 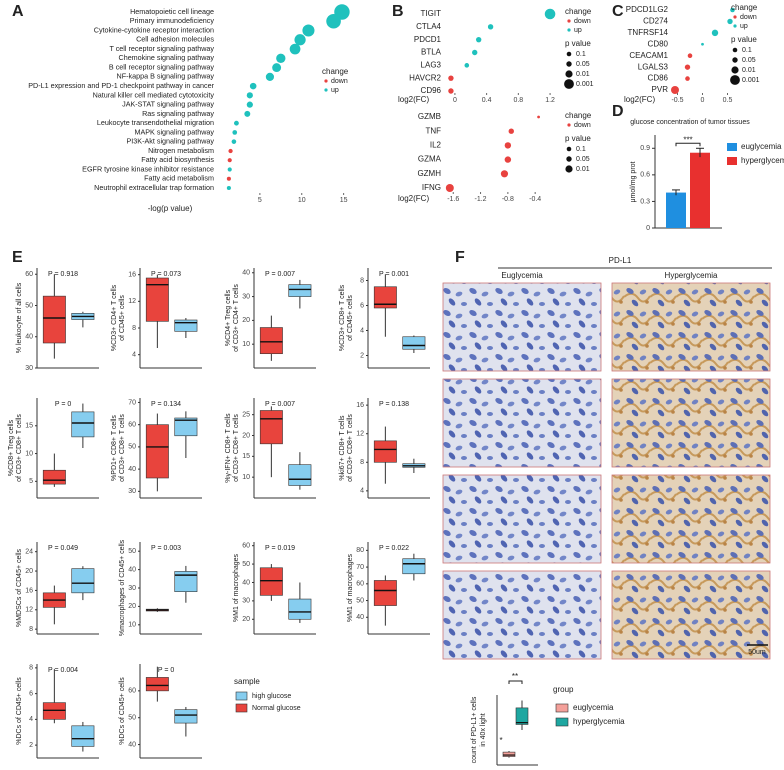 What do you see at coordinates (19, 588) in the screenshot?
I see `y-axis-label: %MDSCs of CD45+ cells` at bounding box center [19, 588].